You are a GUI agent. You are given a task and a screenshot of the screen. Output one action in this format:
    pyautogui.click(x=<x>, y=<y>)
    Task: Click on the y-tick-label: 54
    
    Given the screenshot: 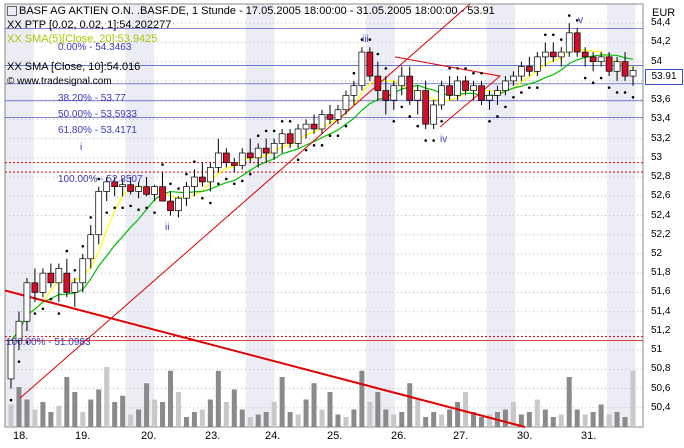 What is the action you would take?
    pyautogui.click(x=657, y=61)
    